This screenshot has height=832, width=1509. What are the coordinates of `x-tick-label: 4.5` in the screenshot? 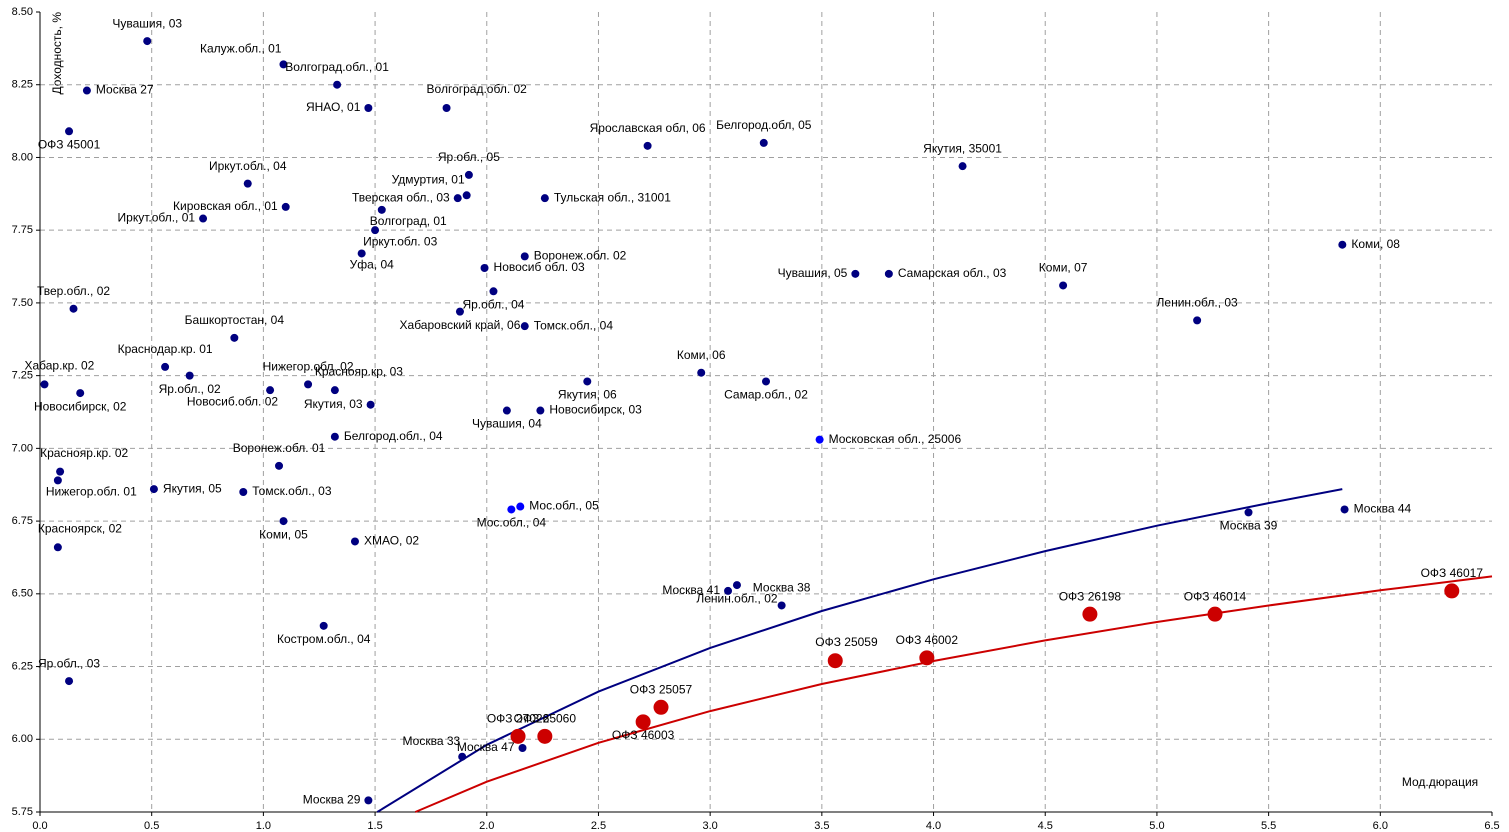 It's located at (1045, 826).